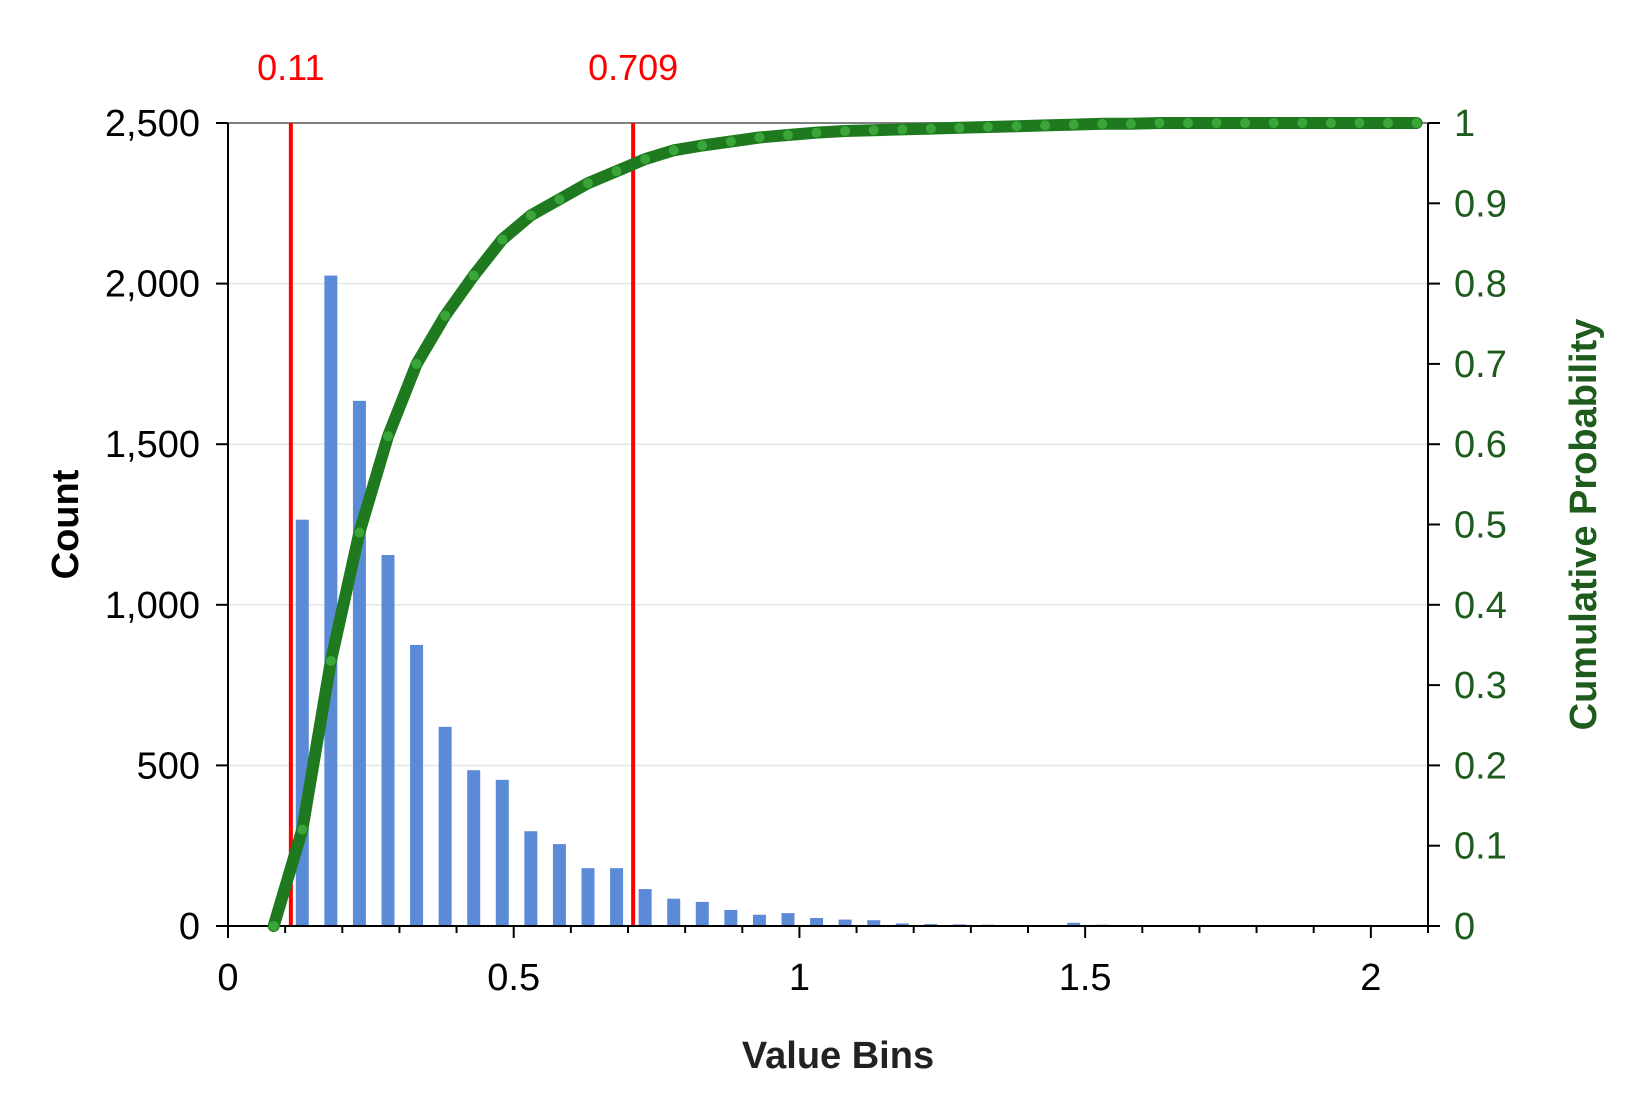  I want to click on x-tick-label: 1, so click(799, 978).